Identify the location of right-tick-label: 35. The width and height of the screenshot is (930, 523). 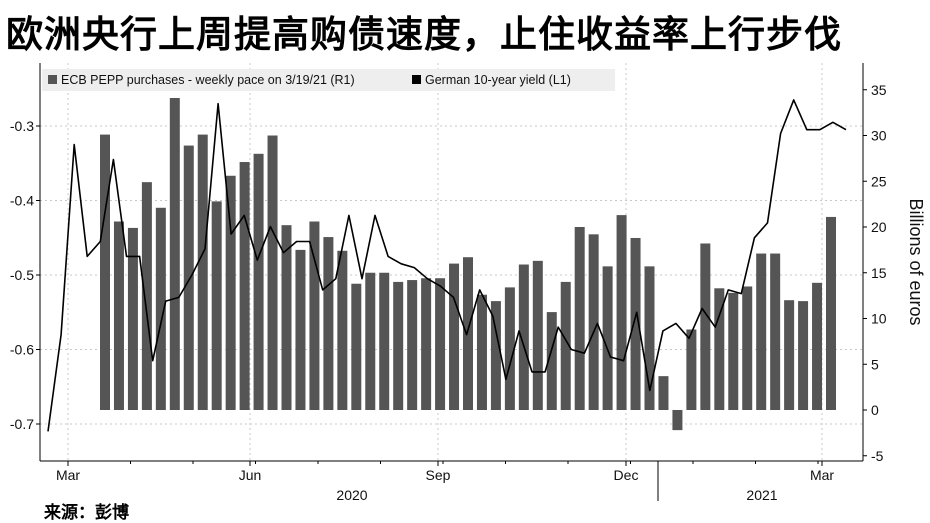
(879, 90).